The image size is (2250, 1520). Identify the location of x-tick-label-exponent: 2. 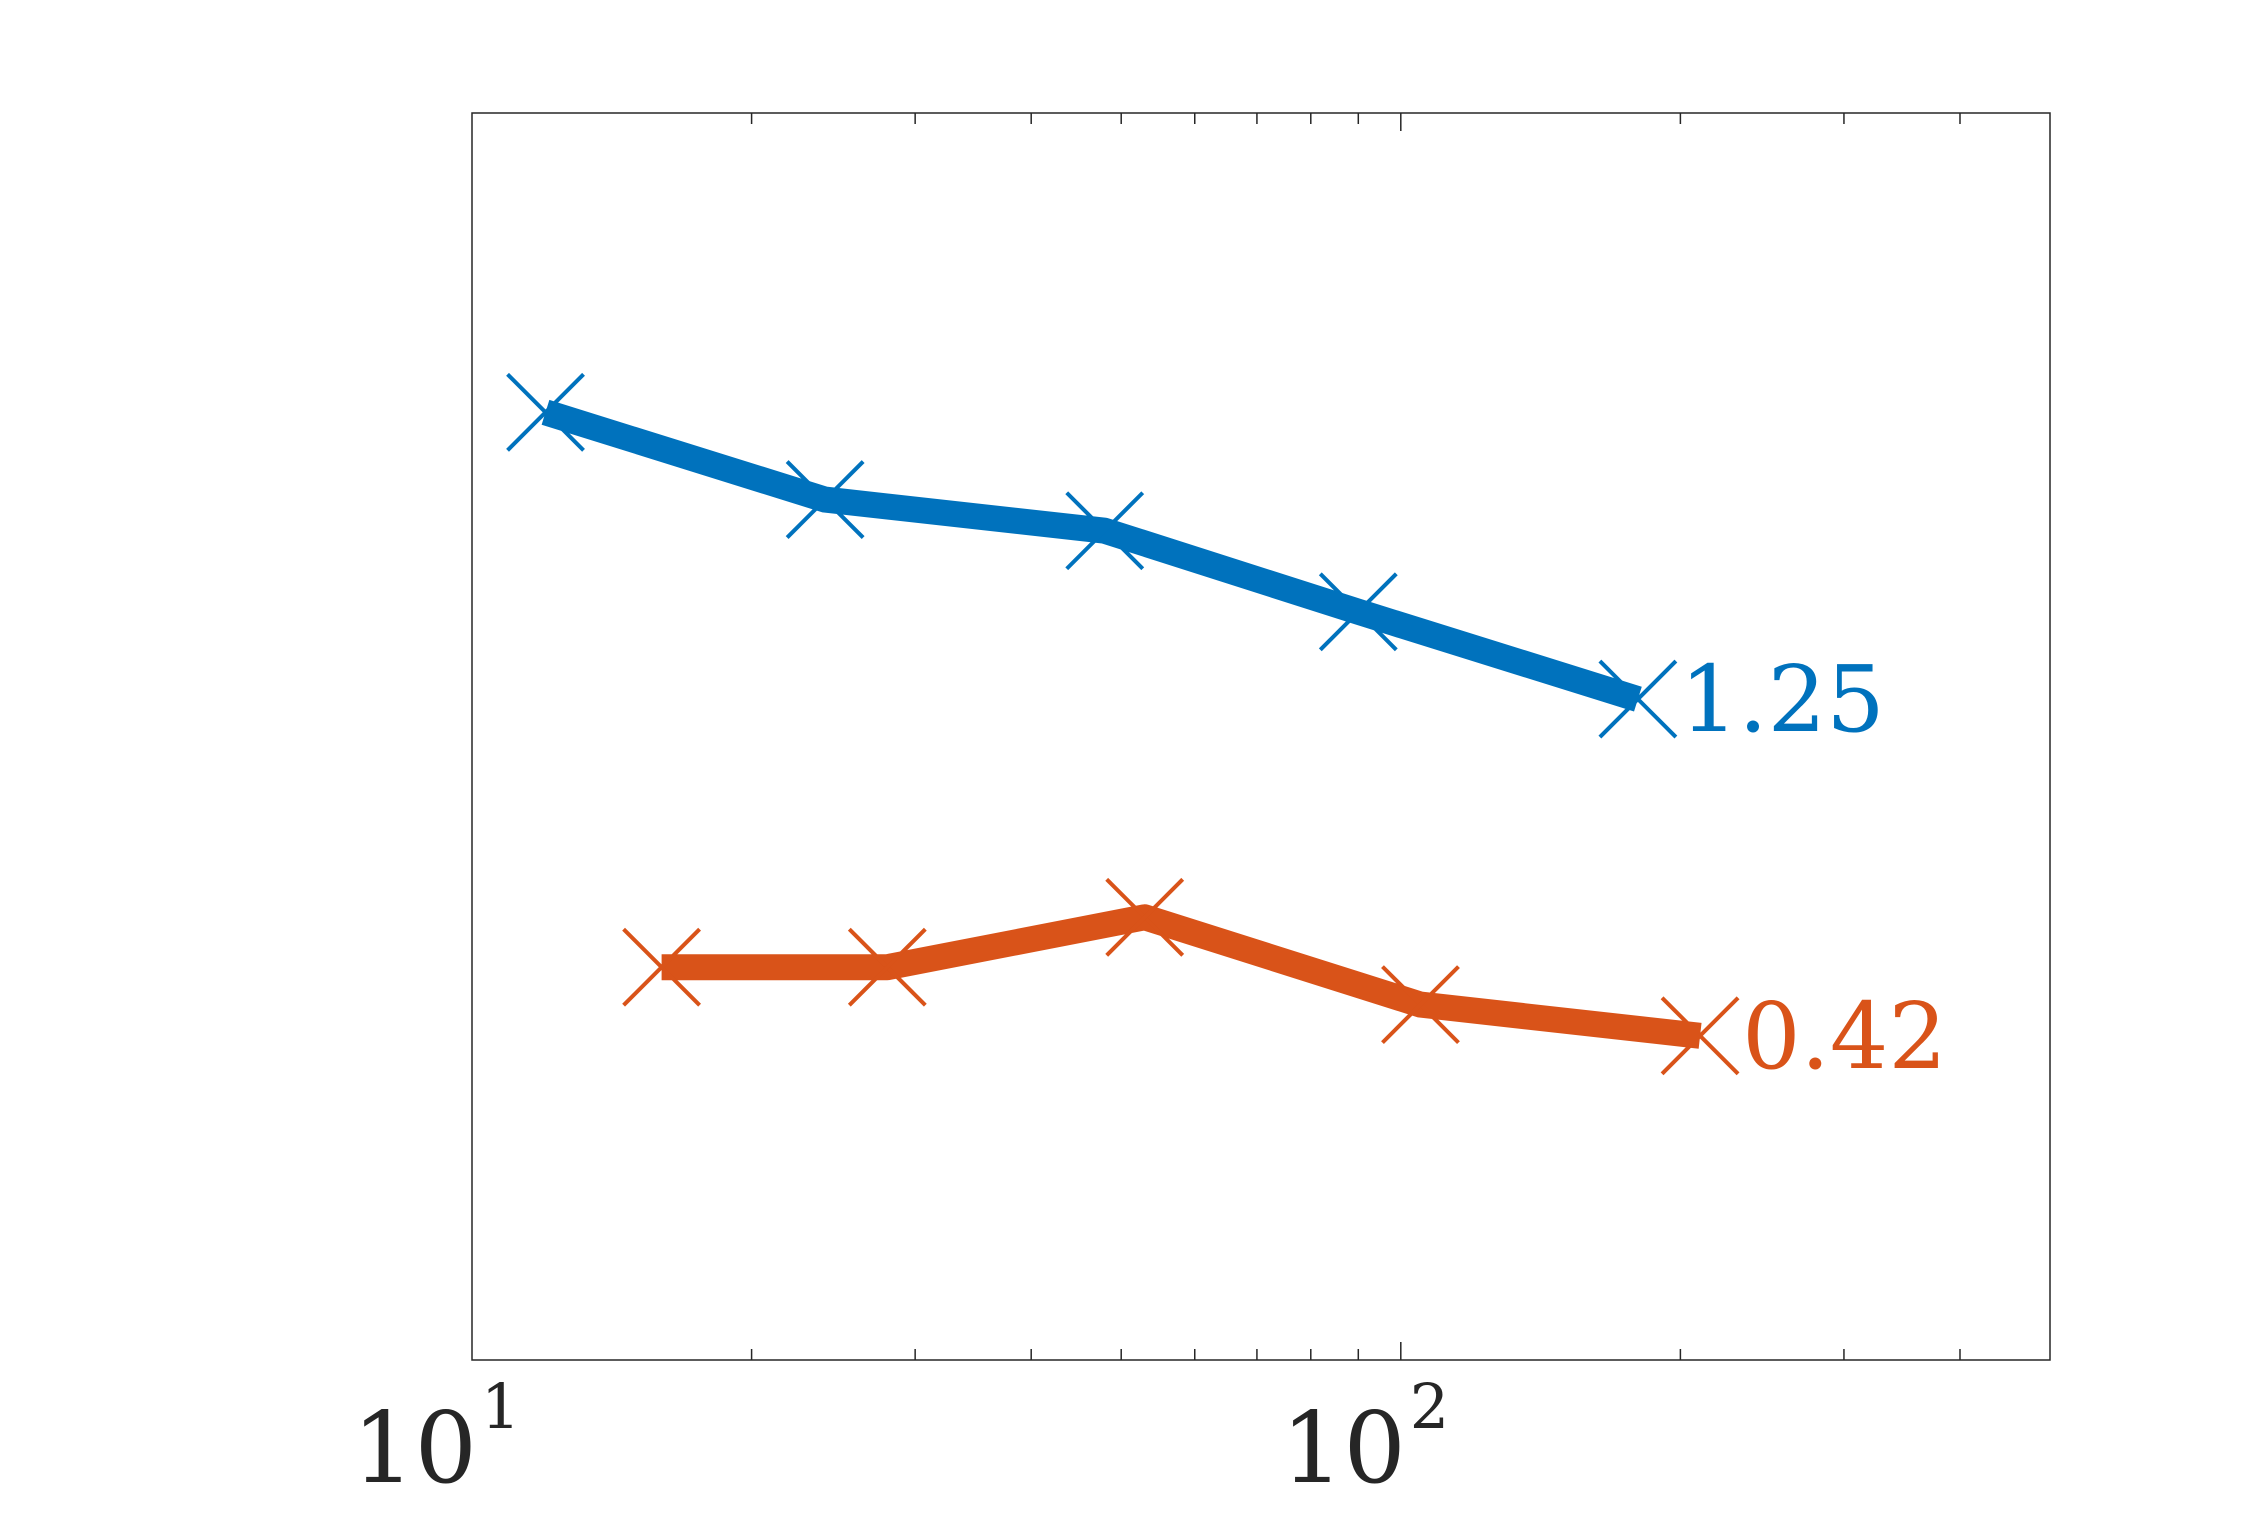
(1429, 1406).